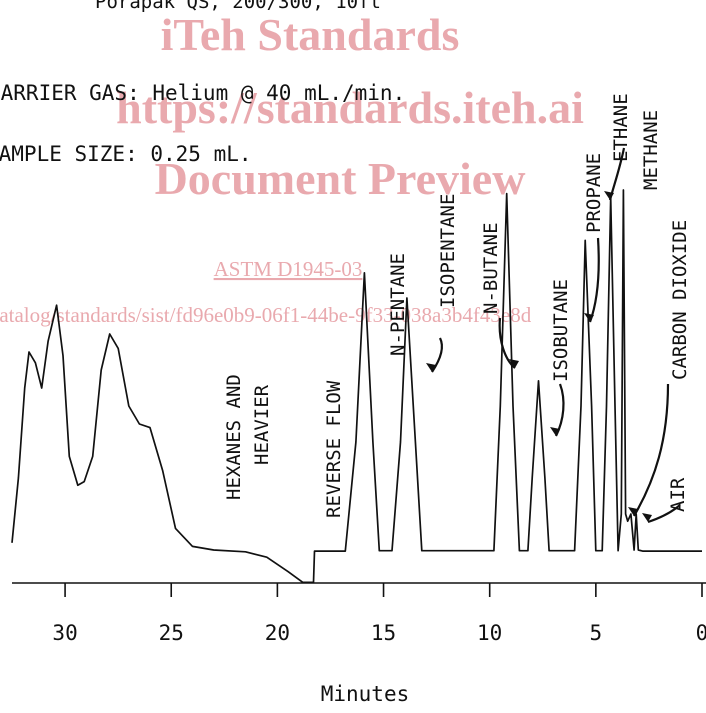 The image size is (706, 713). I want to click on arrow-isopentane-head, so click(431, 367).